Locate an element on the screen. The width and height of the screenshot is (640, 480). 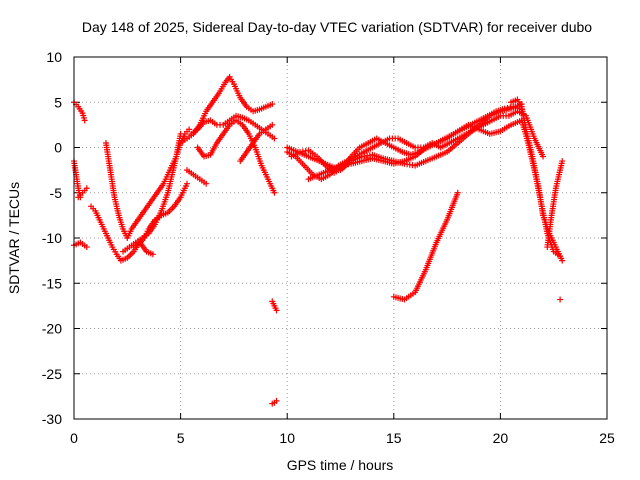
series-arc-t is located at coordinates (425, 246).